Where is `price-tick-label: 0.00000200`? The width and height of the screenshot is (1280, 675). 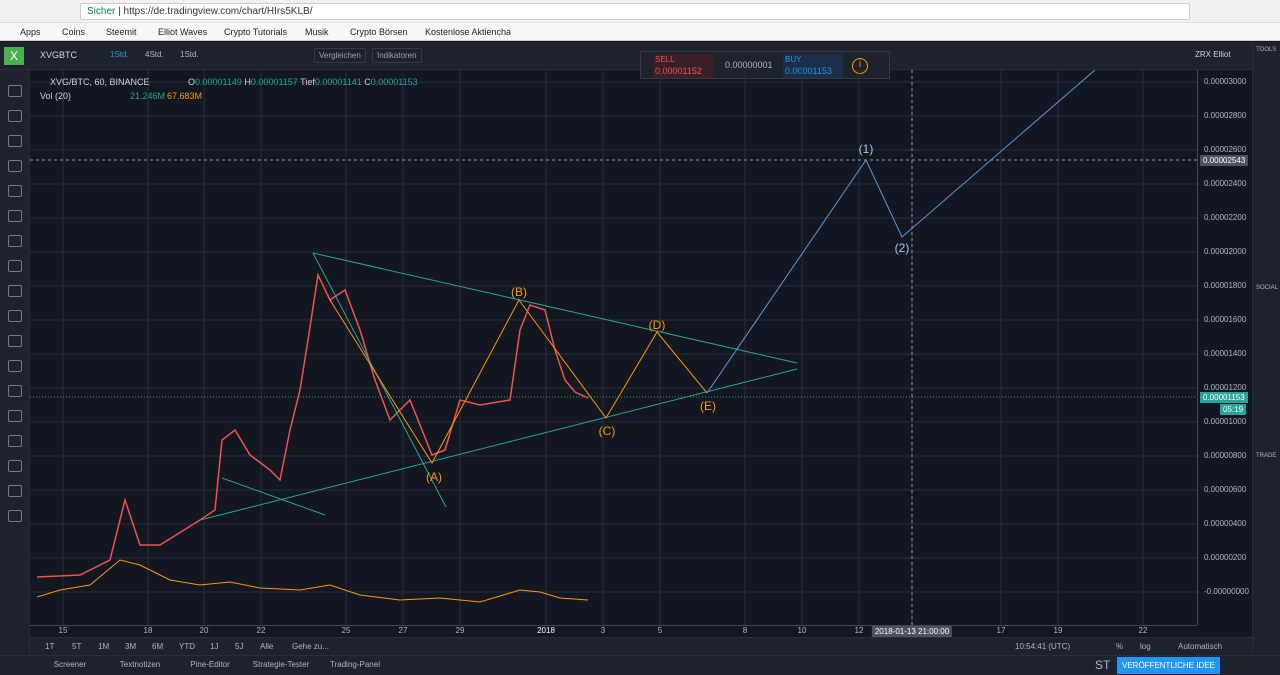 price-tick-label: 0.00000200 is located at coordinates (1225, 557).